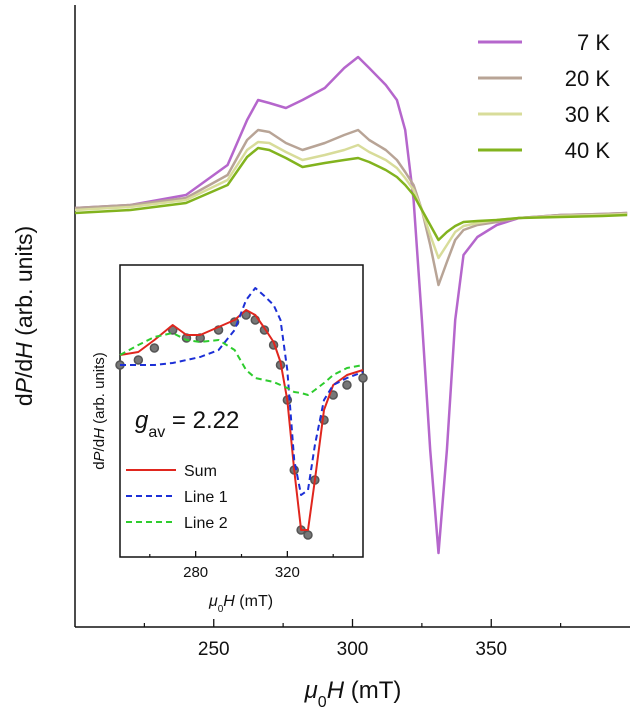  Describe the element at coordinates (195, 572) in the screenshot. I see `x-tick-label: 280` at that location.